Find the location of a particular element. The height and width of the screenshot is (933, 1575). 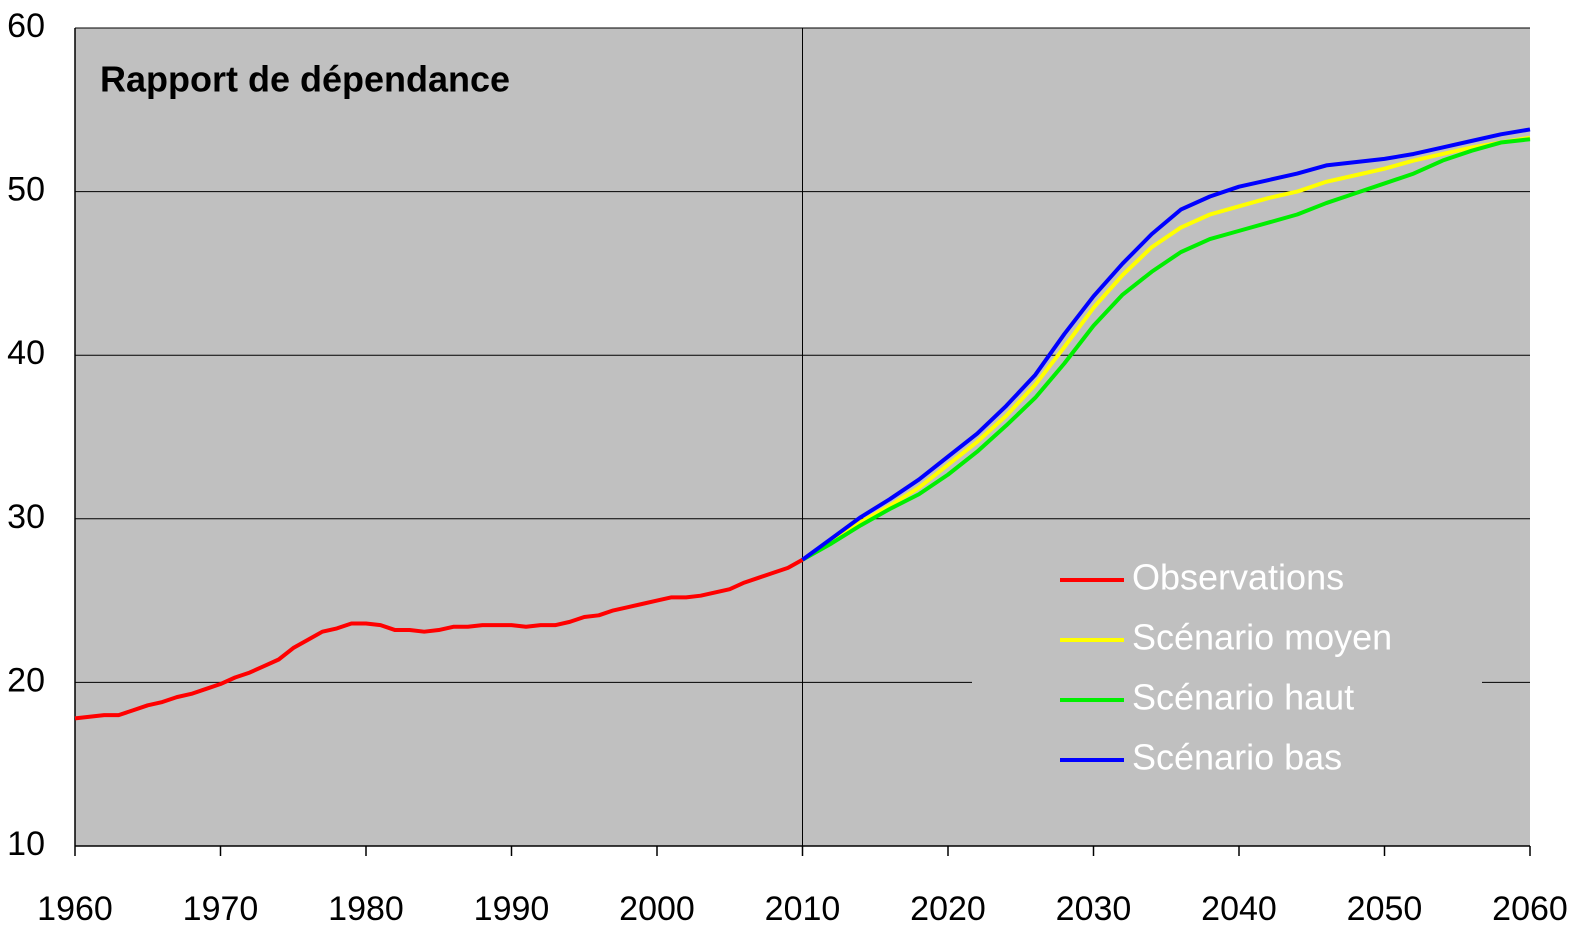

legend-label: Scénario bas is located at coordinates (1237, 757).